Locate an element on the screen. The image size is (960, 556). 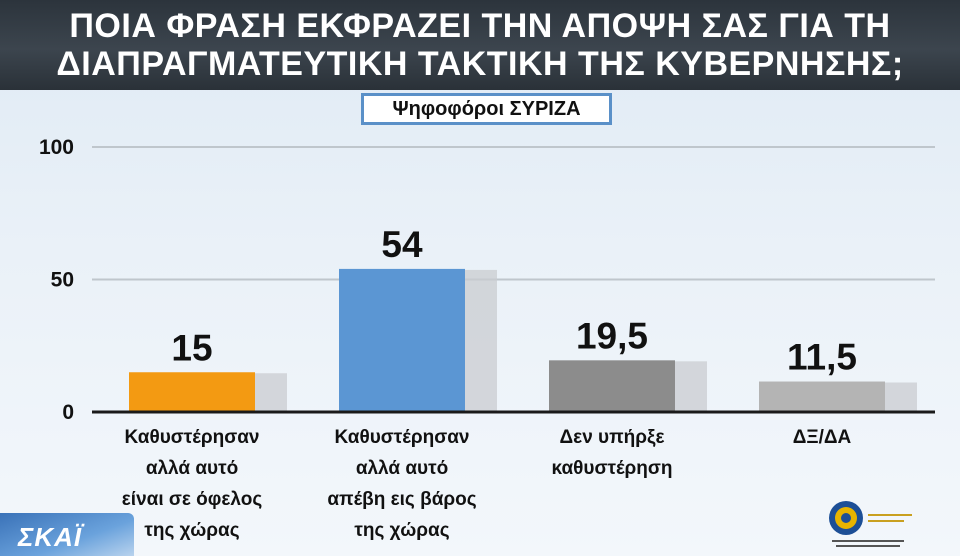
category-label: απέβη εις βάρος is located at coordinates (401, 499).